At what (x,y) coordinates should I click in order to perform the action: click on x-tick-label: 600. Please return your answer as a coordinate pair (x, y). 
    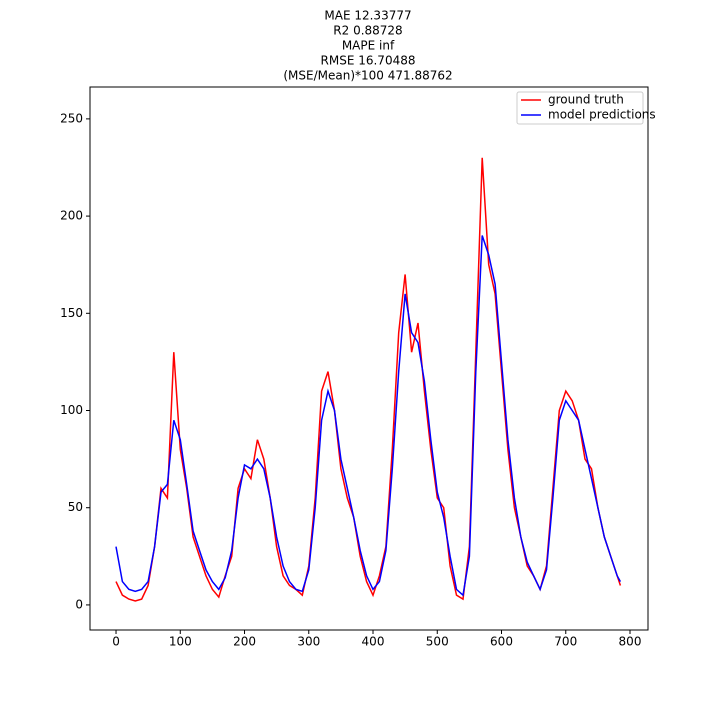
    Looking at the image, I should click on (501, 642).